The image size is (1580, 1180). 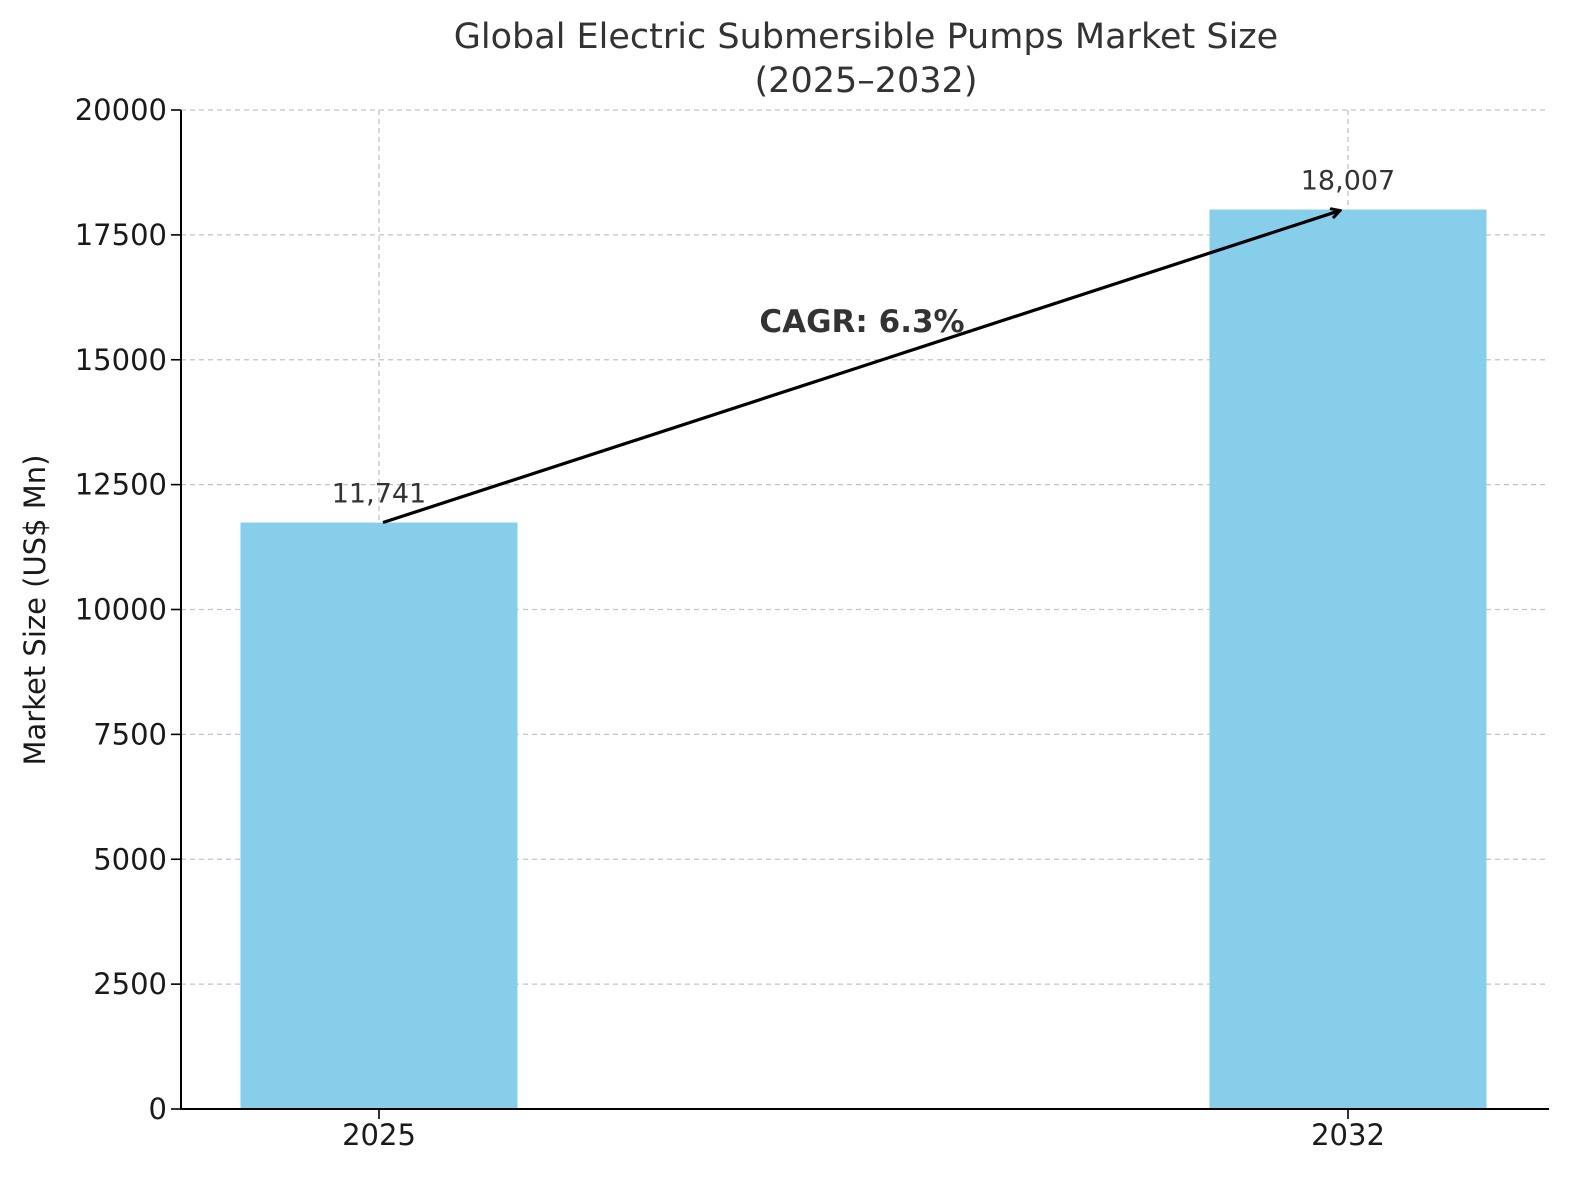 I want to click on x-ticks: 2025 2032, so click(x=863, y=1130).